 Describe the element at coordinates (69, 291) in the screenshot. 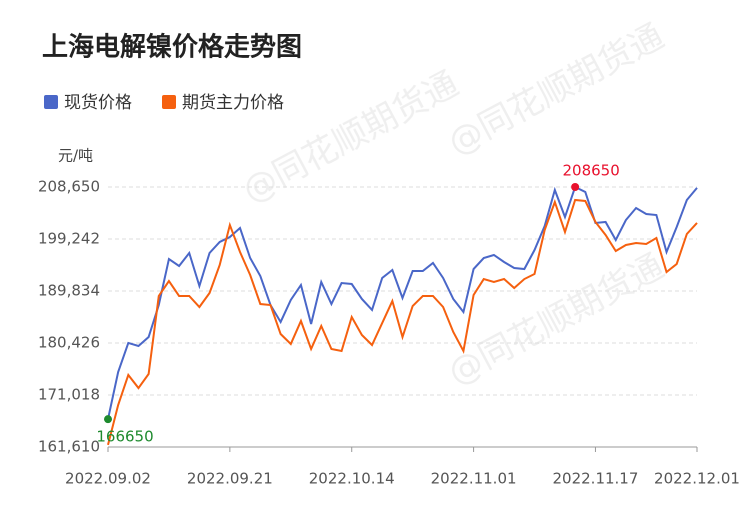

I see `y-tick-label: 189,834` at that location.